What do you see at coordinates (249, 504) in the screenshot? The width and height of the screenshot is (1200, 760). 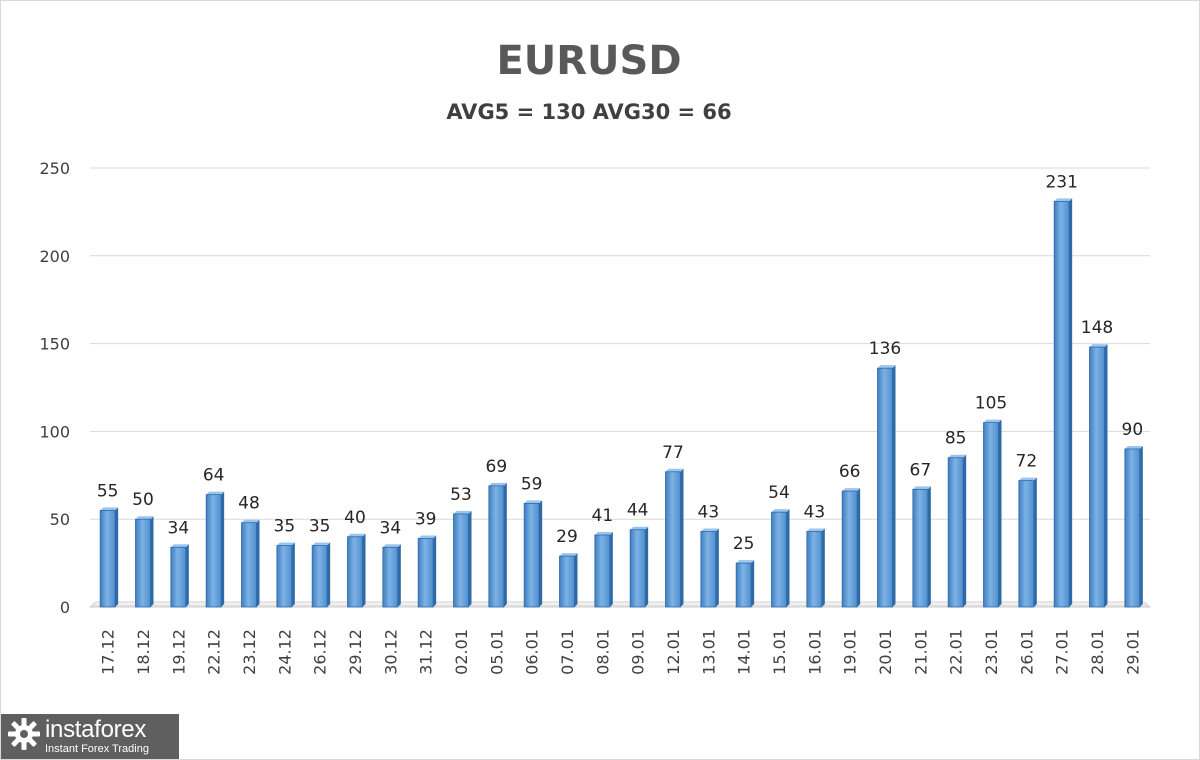 I see `data-label: 48` at bounding box center [249, 504].